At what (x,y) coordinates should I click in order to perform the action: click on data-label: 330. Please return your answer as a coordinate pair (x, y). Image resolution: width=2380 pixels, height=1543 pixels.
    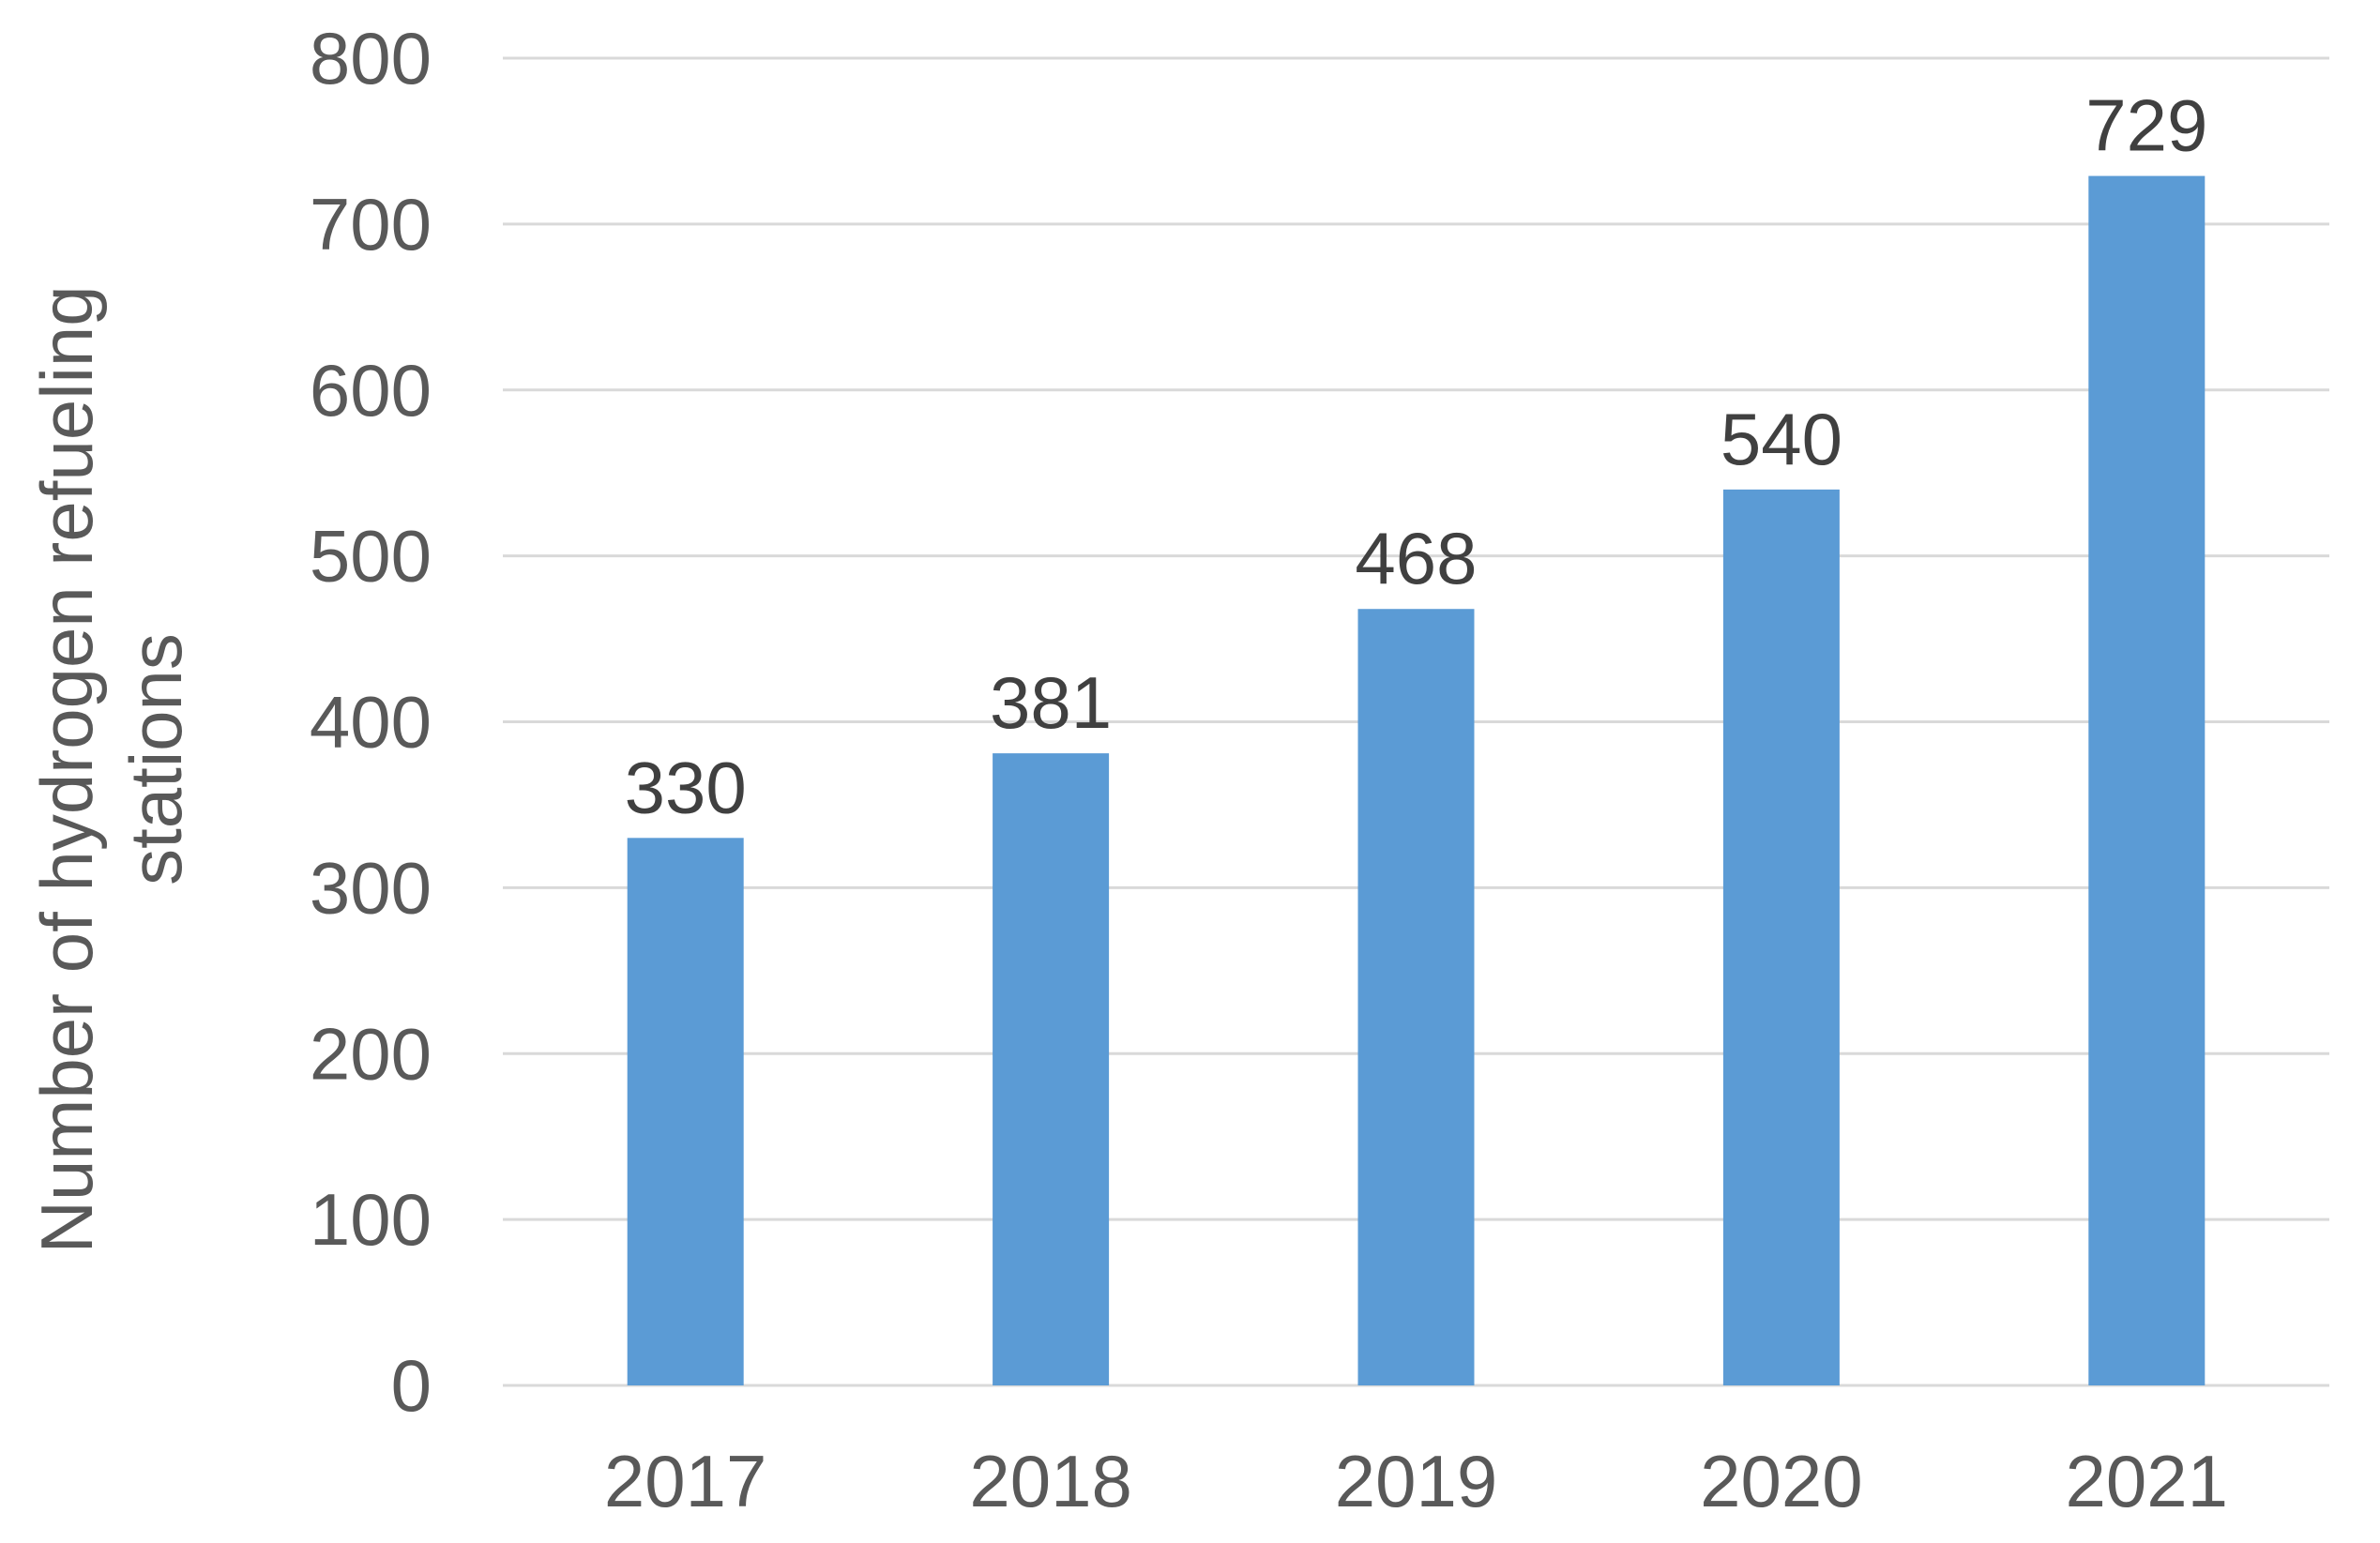
    Looking at the image, I should click on (686, 787).